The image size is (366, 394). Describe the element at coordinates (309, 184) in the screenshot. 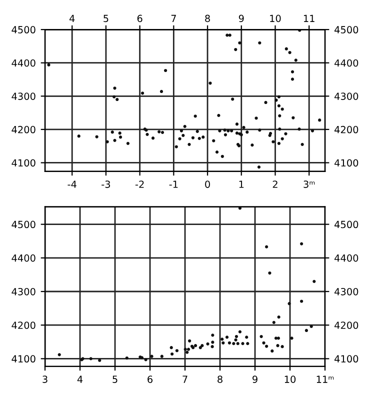

I see `x-tick-label: 3ᵐ` at that location.